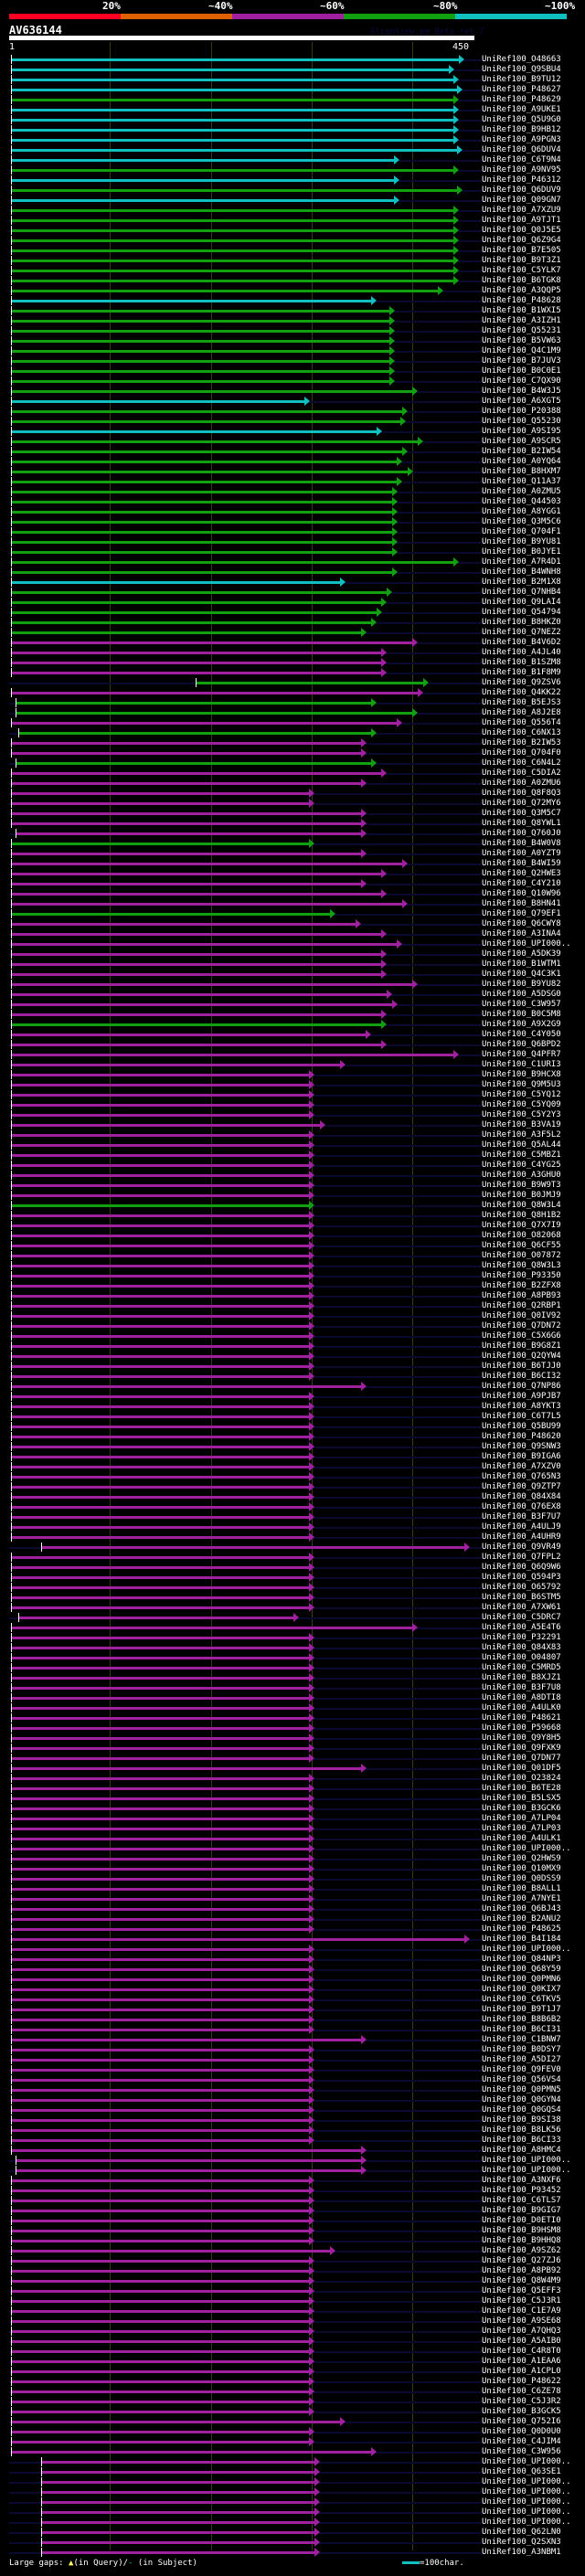 This screenshot has height=2576, width=585. Describe the element at coordinates (293, 1306) in the screenshot. I see `hit-row: UniRef100_Q2RBP1` at that location.